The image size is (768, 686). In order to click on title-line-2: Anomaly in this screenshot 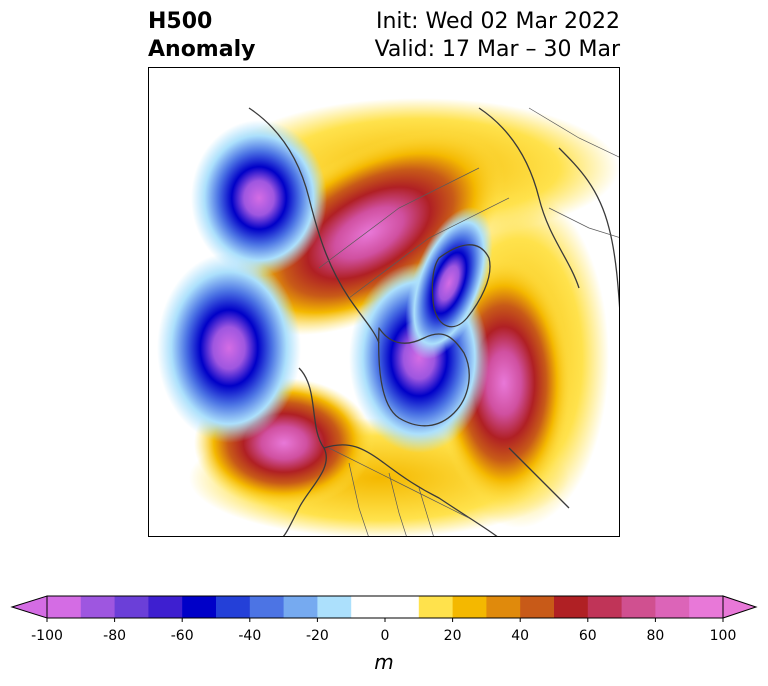, I will do `click(202, 49)`.